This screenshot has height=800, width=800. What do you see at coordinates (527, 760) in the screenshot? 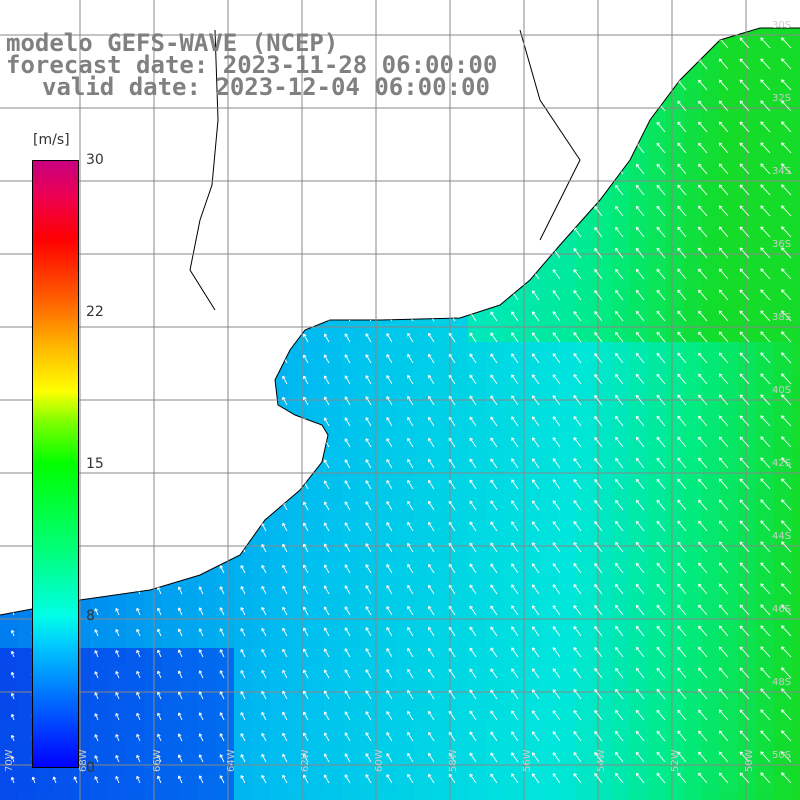
I see `lon-label: 56W` at bounding box center [527, 760].